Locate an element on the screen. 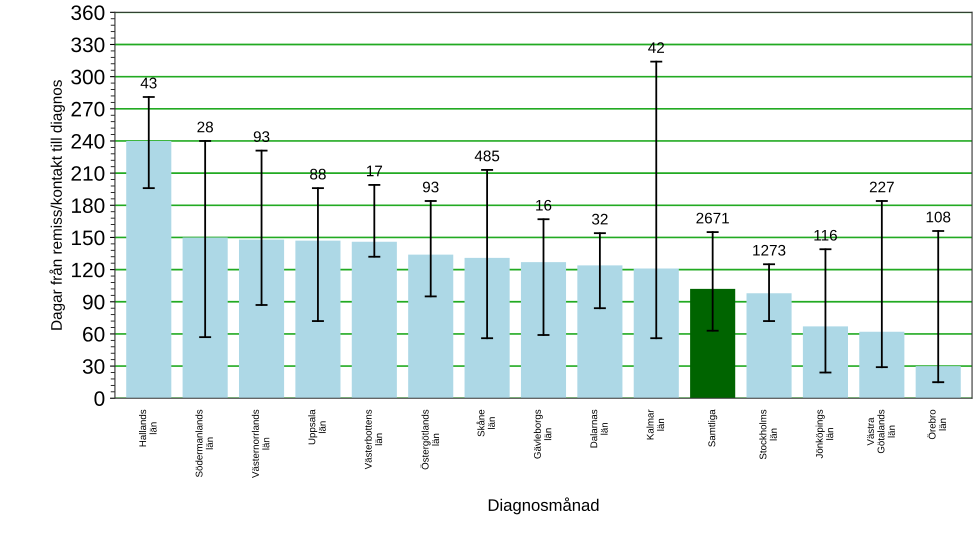 The height and width of the screenshot is (536, 974). x-tick-label: Stockholms län is located at coordinates (768, 435).